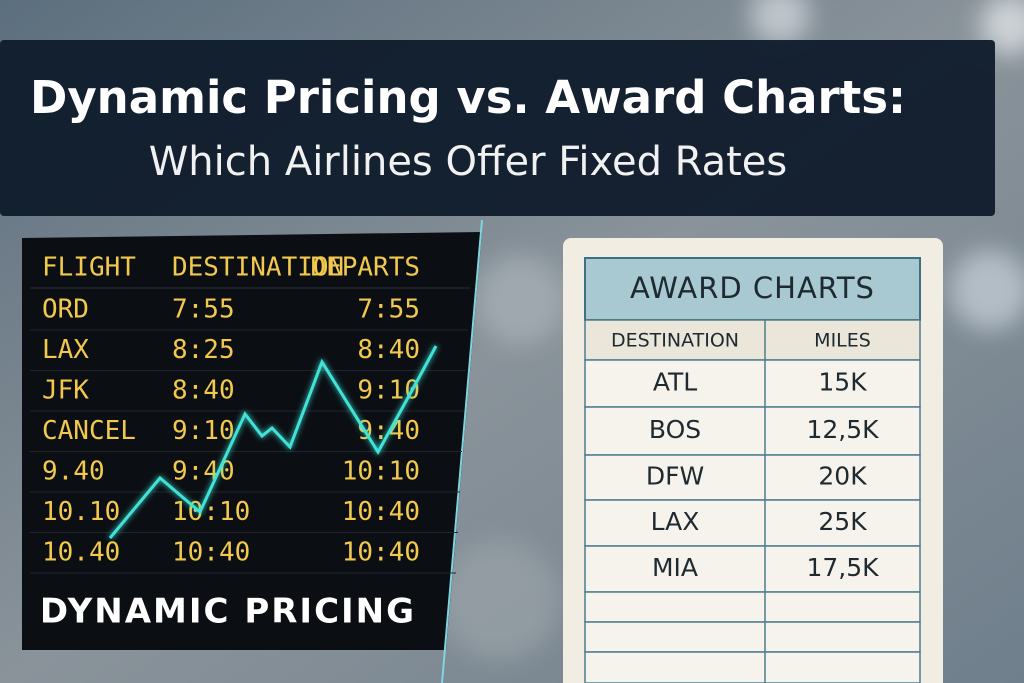 This screenshot has height=683, width=1024. Describe the element at coordinates (73, 472) in the screenshot. I see `board-cell: 9.40` at that location.